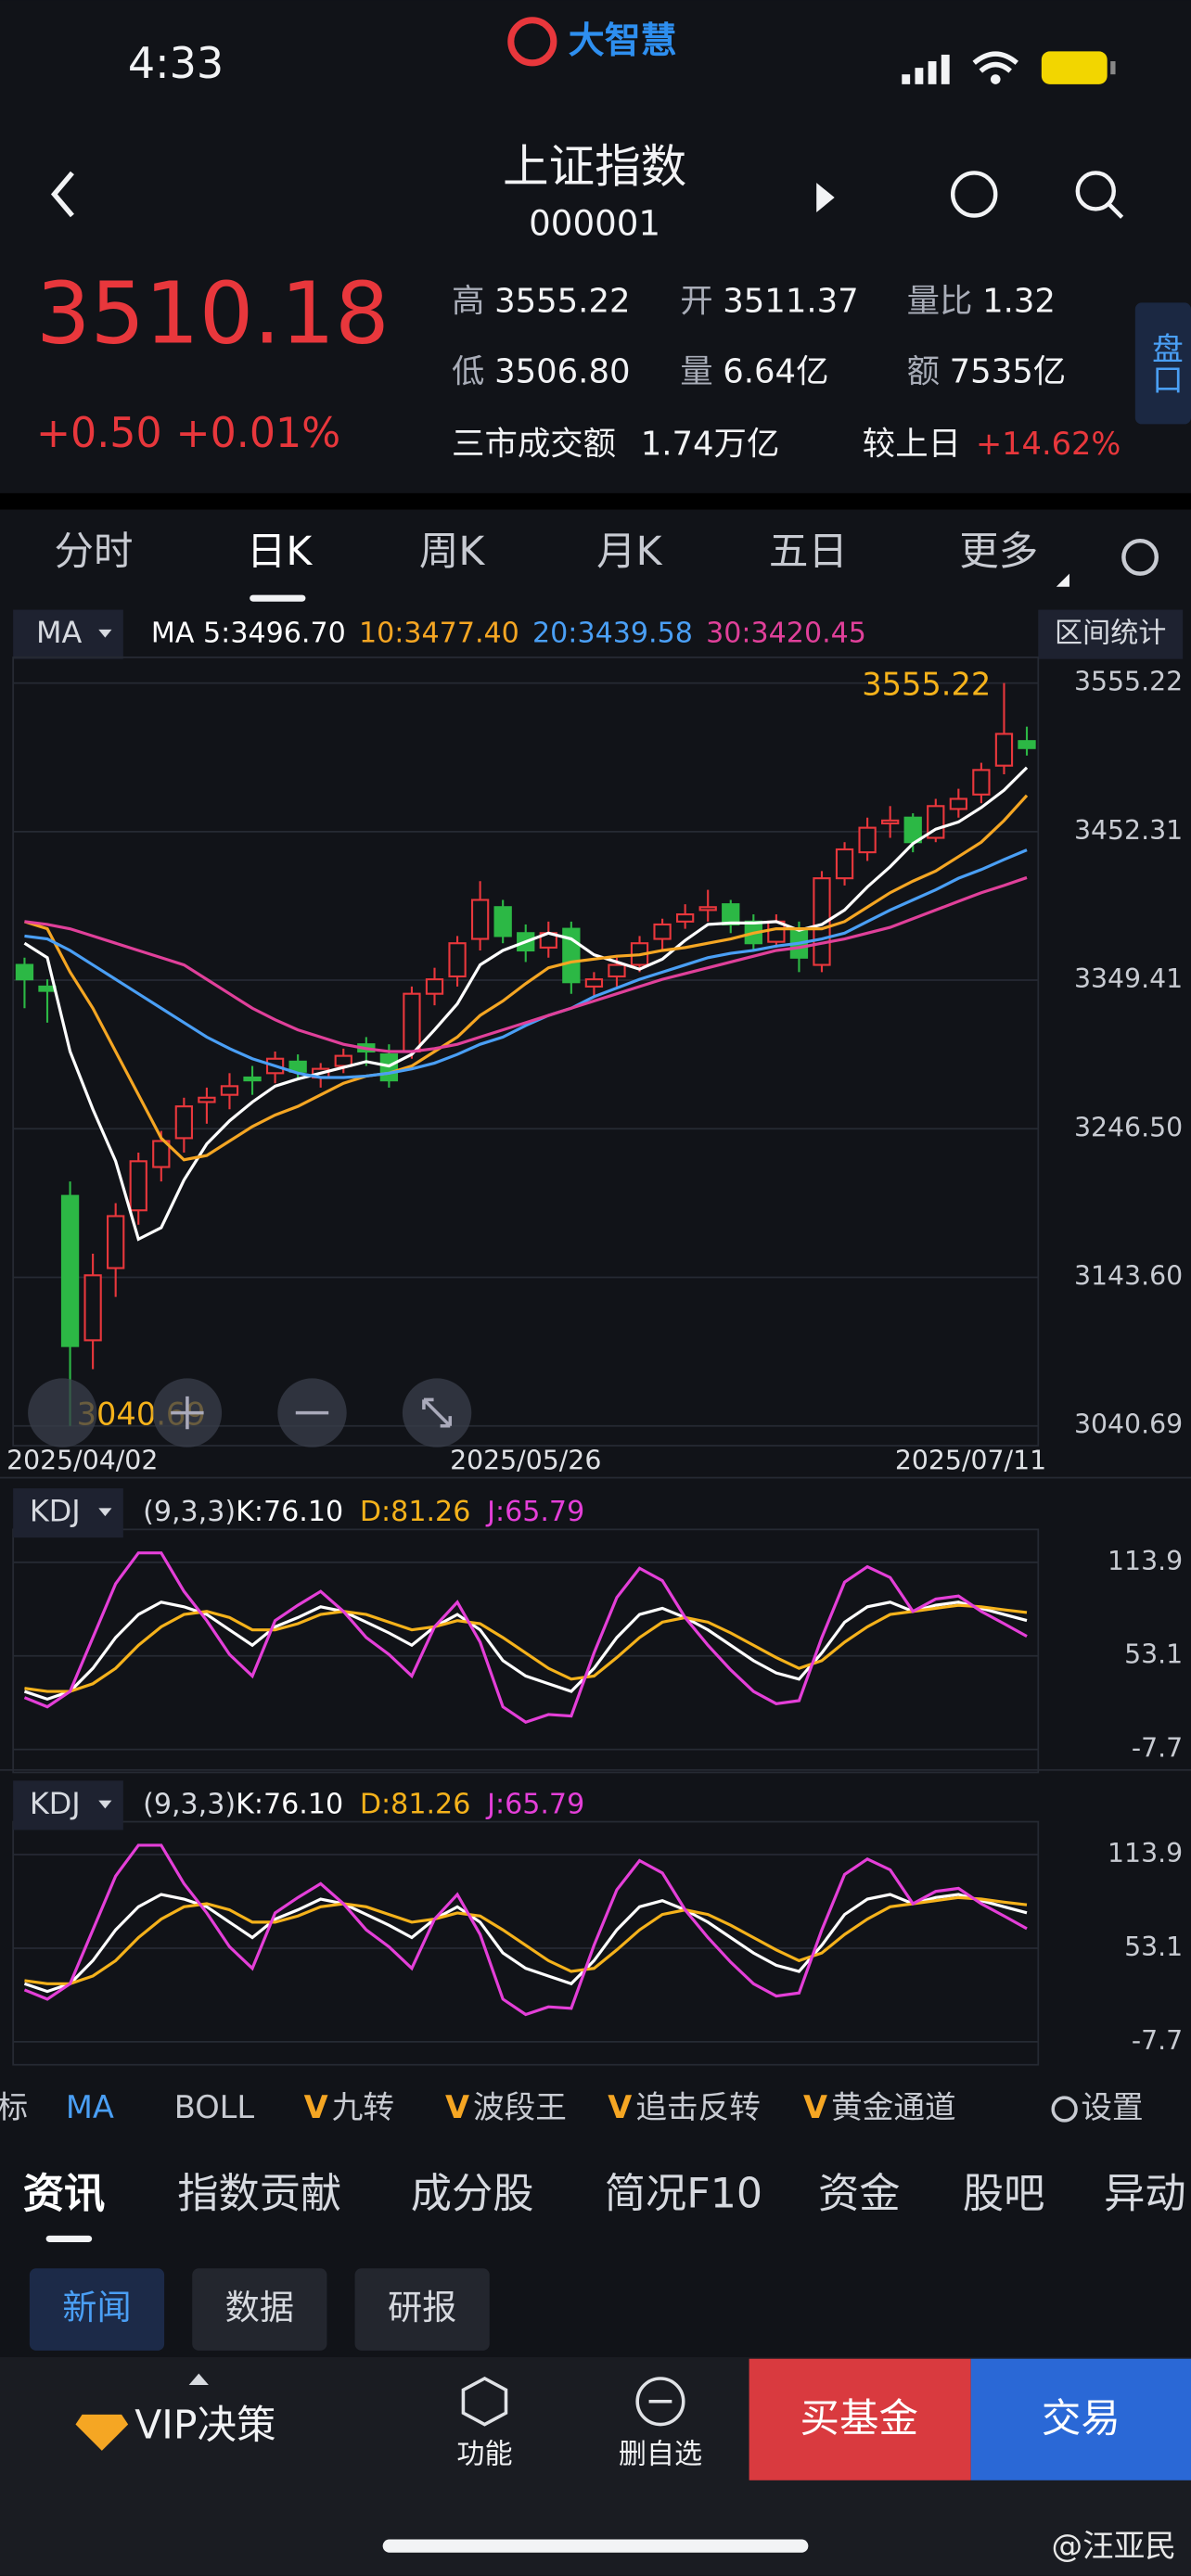 The height and width of the screenshot is (2576, 1191). I want to click on y-tick-label: 3246.50, so click(1128, 1127).